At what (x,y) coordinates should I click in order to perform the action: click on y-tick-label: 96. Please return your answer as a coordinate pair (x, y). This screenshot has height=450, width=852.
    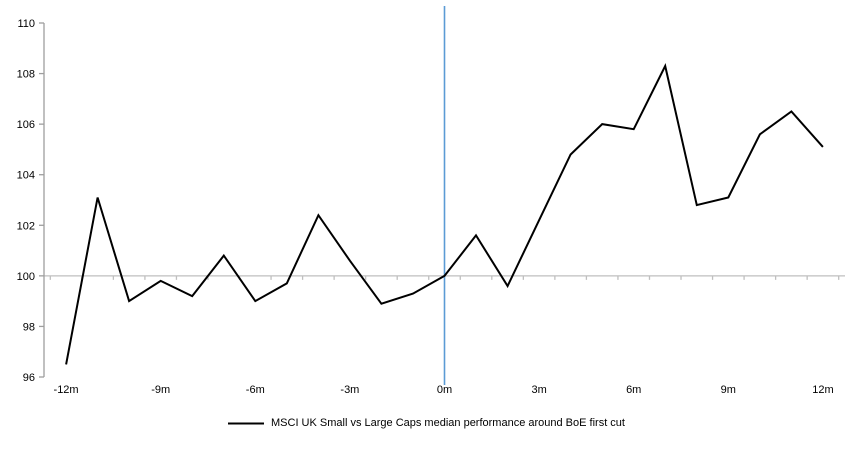
    Looking at the image, I should click on (29, 378).